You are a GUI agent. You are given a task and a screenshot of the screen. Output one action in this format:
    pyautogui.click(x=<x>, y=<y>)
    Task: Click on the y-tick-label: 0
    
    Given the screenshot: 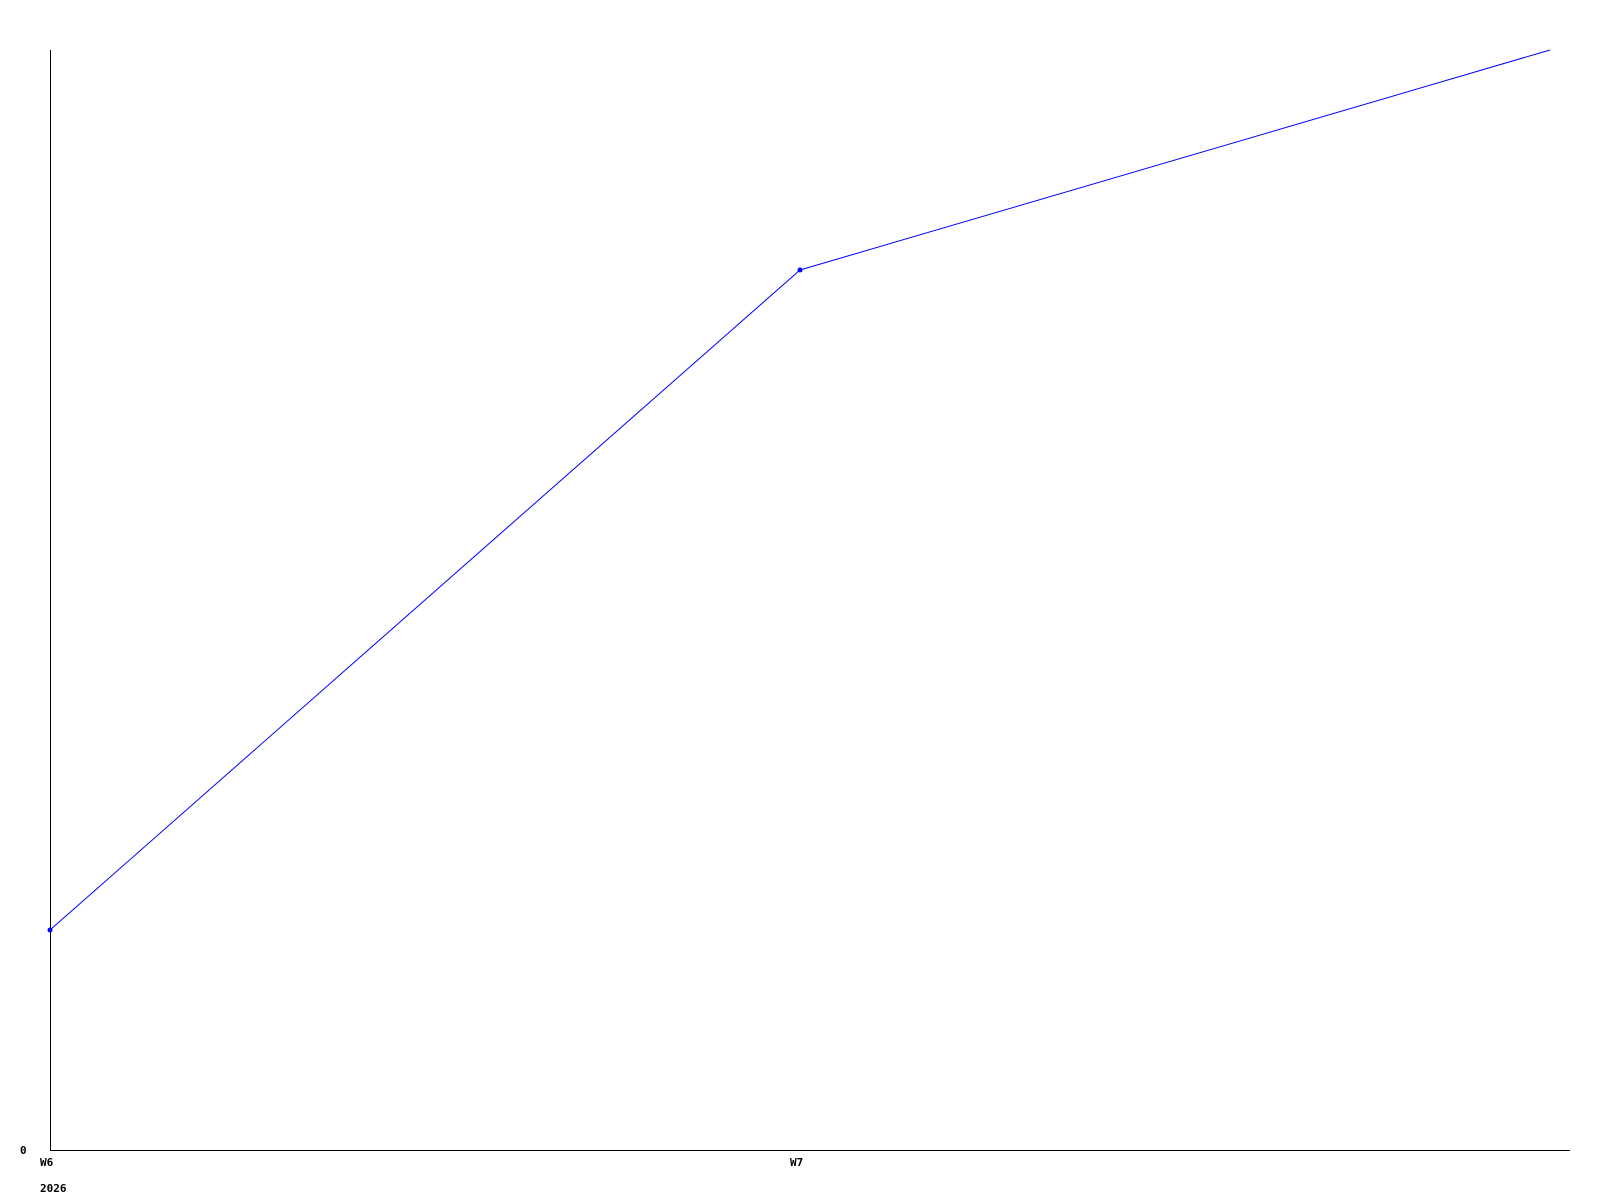 What is the action you would take?
    pyautogui.click(x=23, y=1150)
    